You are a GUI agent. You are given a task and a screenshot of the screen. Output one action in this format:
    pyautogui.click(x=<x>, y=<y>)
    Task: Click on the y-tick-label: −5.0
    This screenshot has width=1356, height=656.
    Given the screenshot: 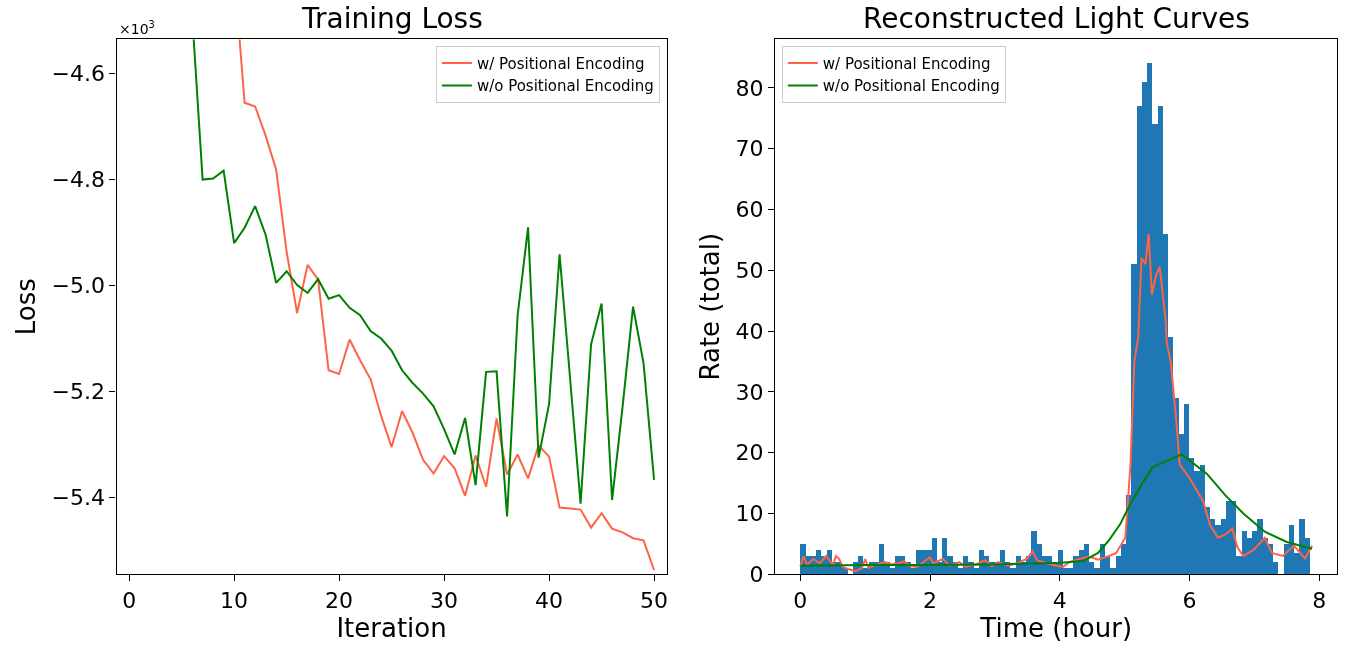 What is the action you would take?
    pyautogui.click(x=78, y=286)
    